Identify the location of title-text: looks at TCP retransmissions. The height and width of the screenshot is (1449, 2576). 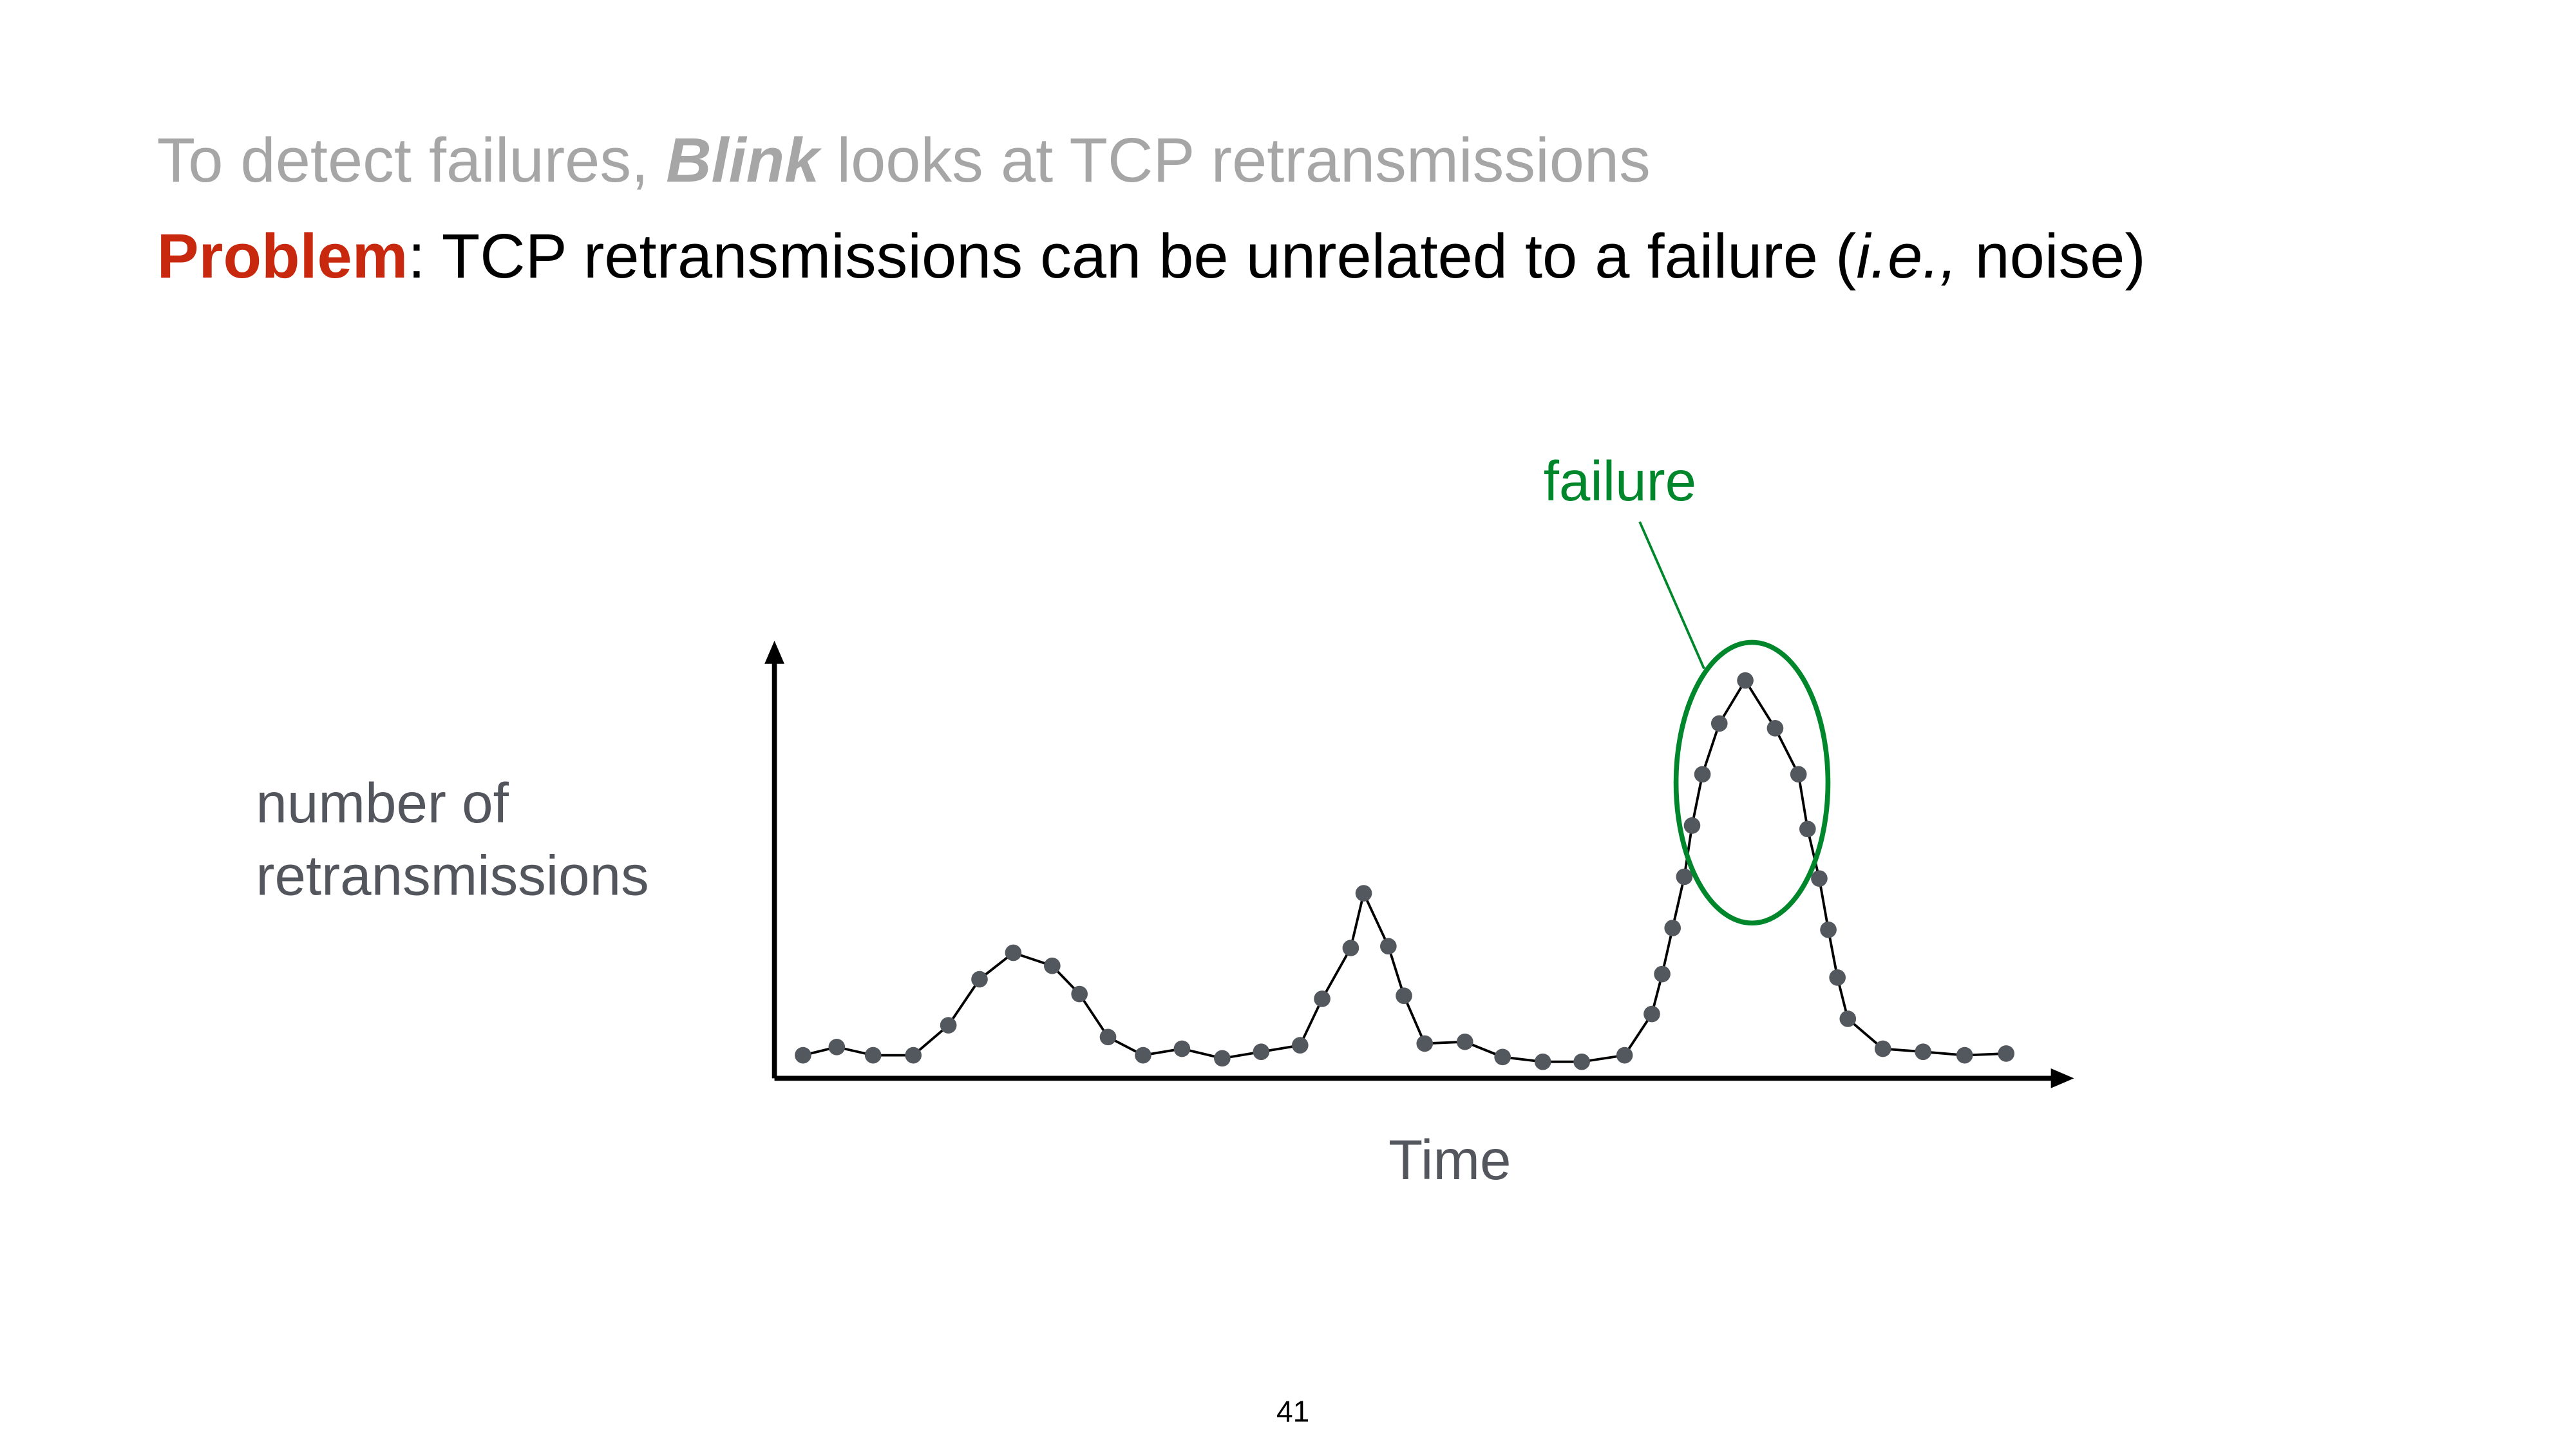
(1234, 160).